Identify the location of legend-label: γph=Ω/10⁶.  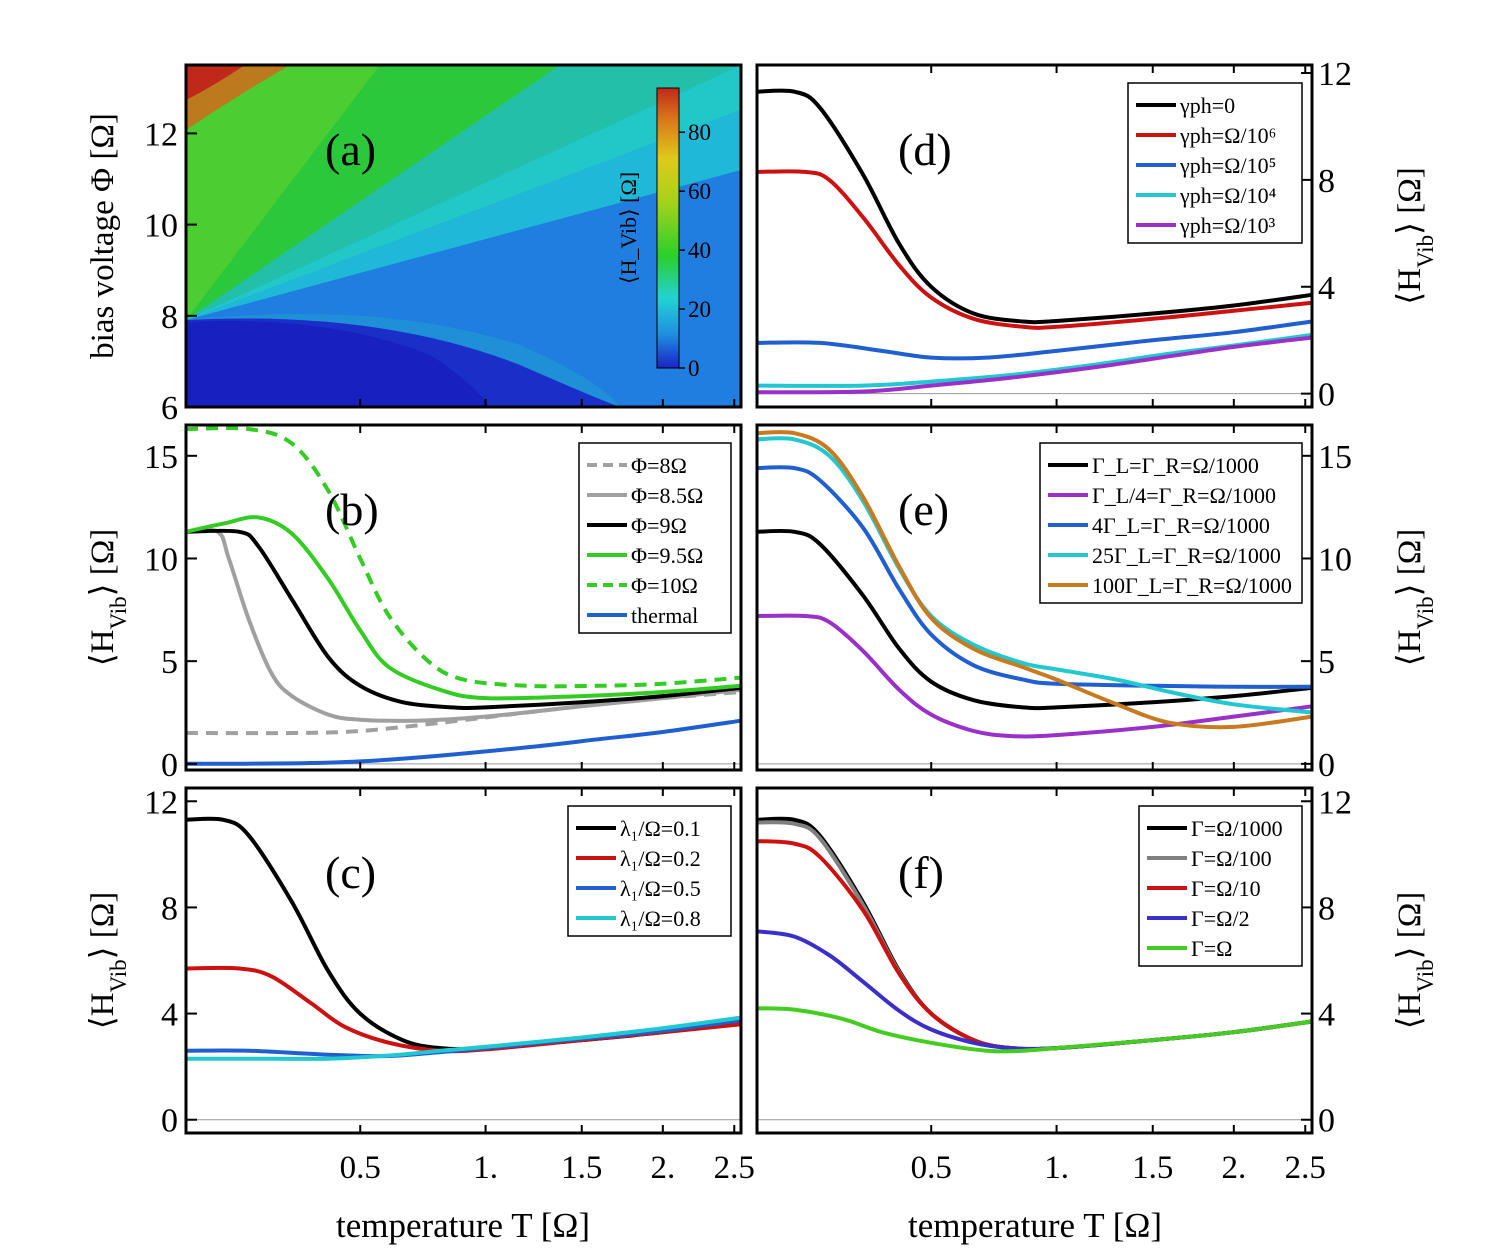
(1227, 135).